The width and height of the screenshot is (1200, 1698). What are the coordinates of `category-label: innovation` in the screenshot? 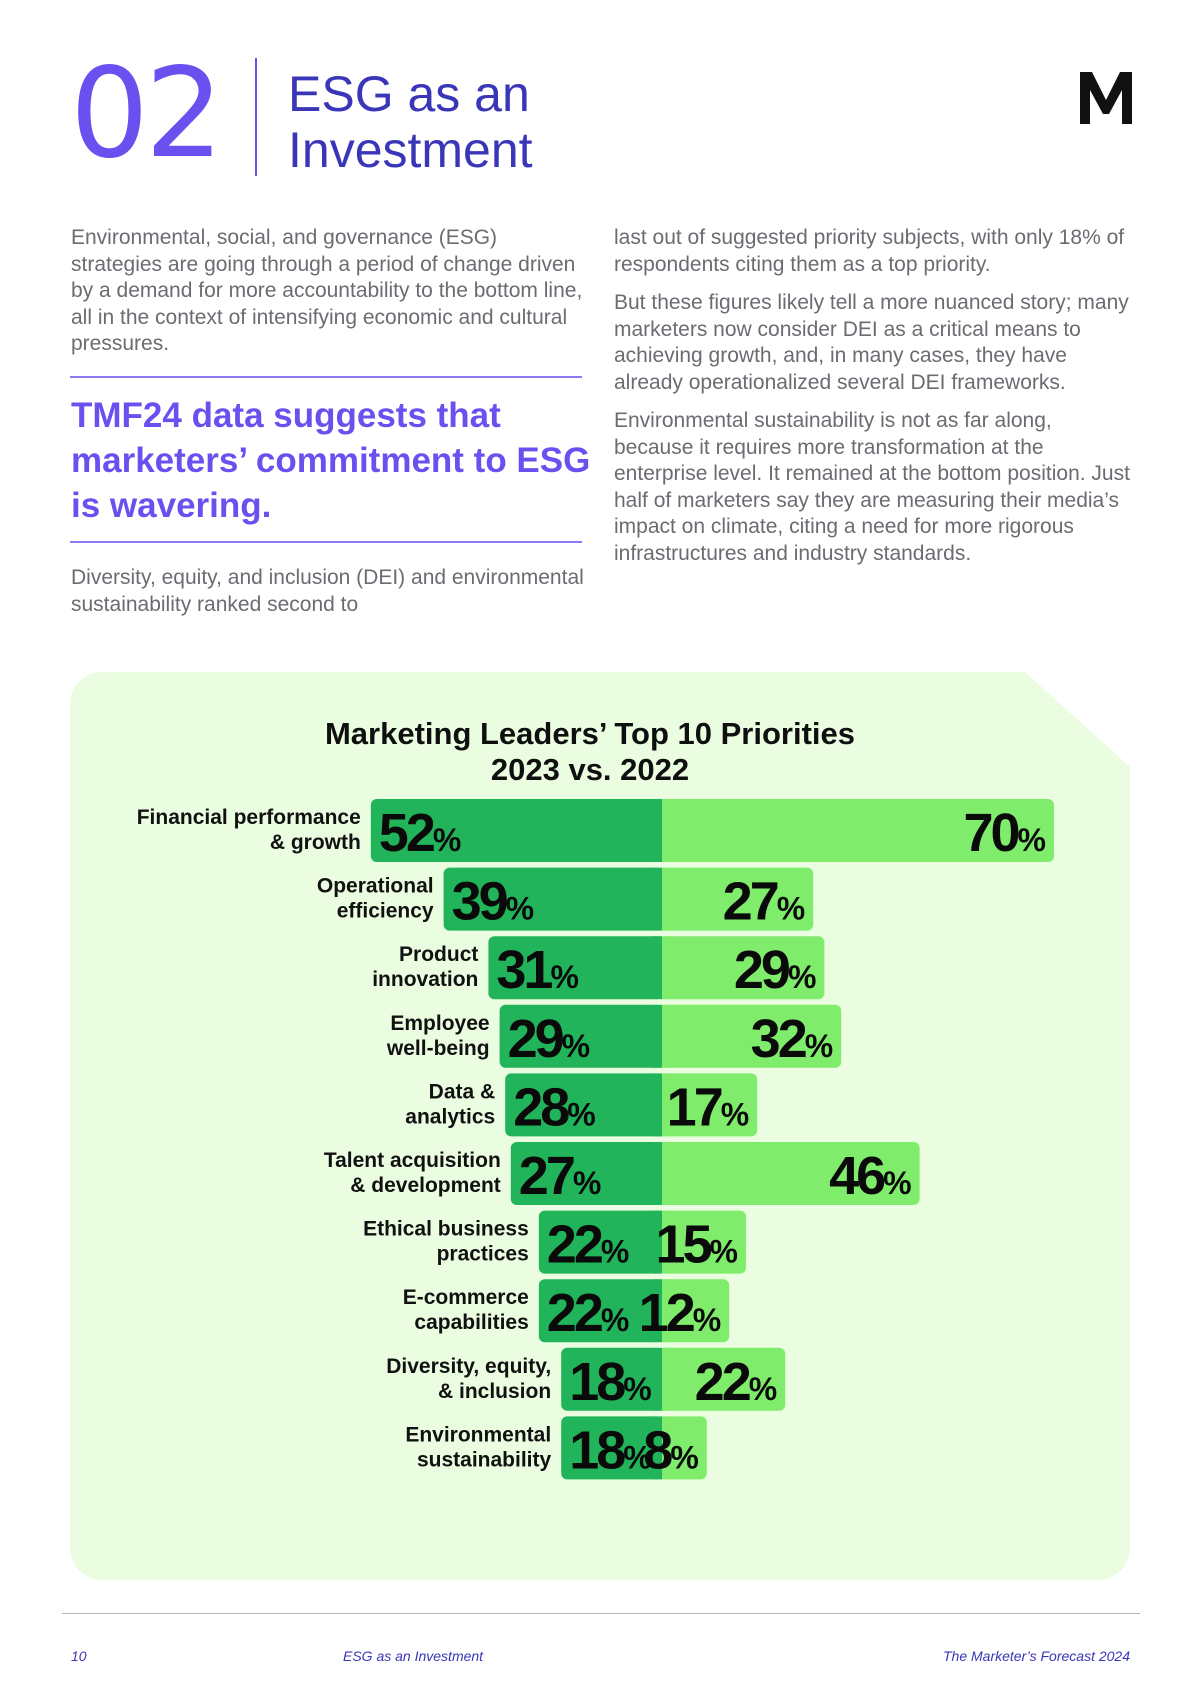 It's located at (425, 979).